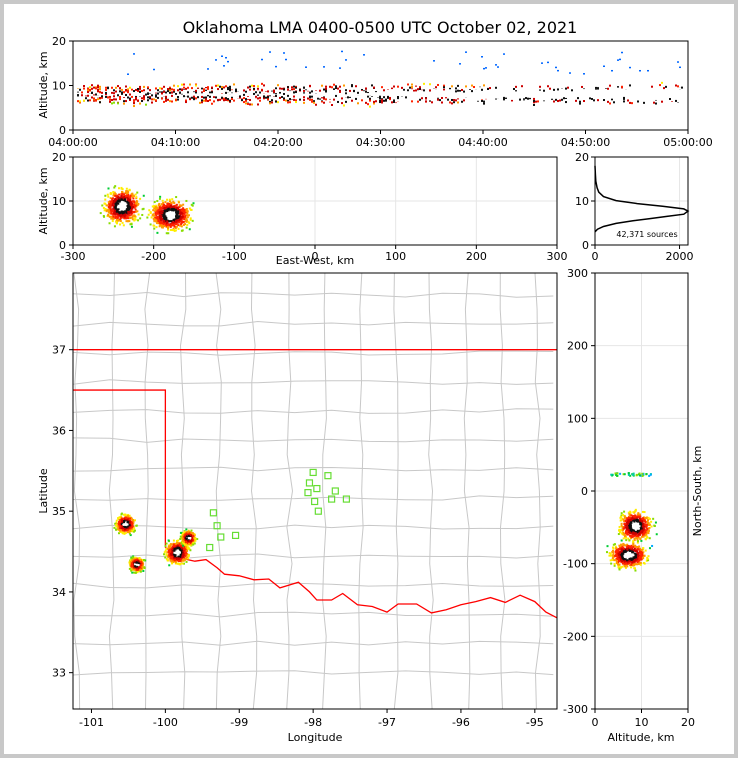  Describe the element at coordinates (642, 722) in the screenshot. I see `altns-x-tick: 10` at that location.